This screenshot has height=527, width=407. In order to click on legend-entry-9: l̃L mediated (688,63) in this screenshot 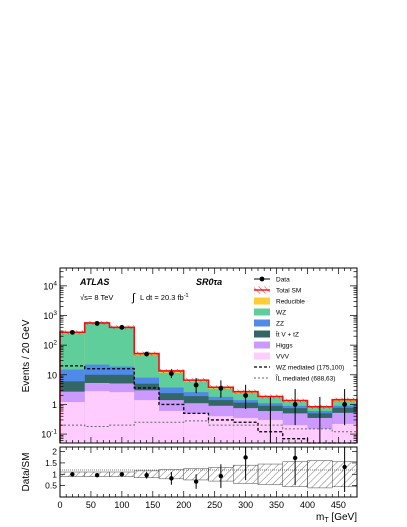, I will do `click(295, 378)`.